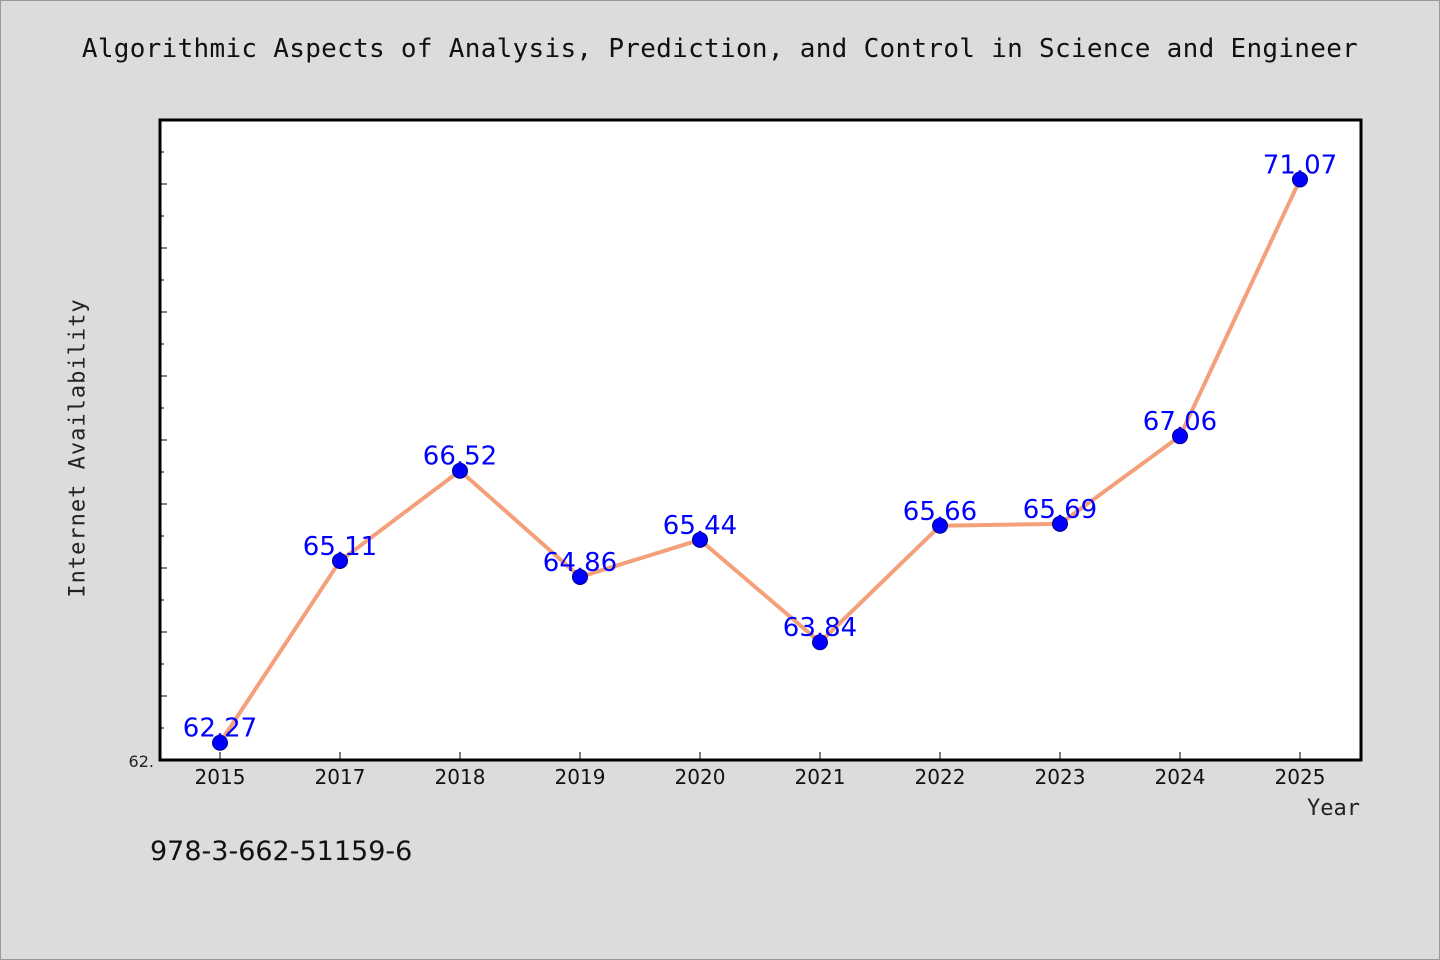  I want to click on data-label: 62.27, so click(220, 729).